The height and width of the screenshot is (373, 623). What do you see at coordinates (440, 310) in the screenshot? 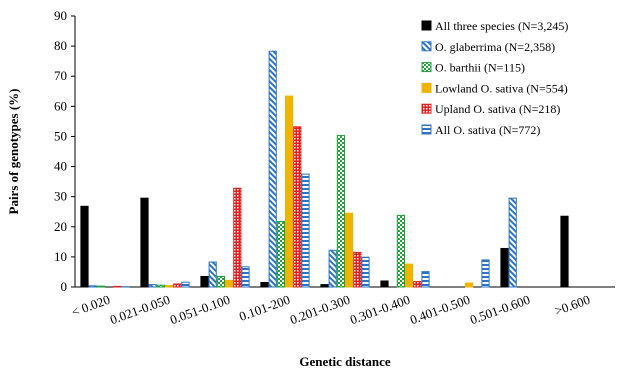
I see `x-tick-label: 0.401-0.500` at bounding box center [440, 310].